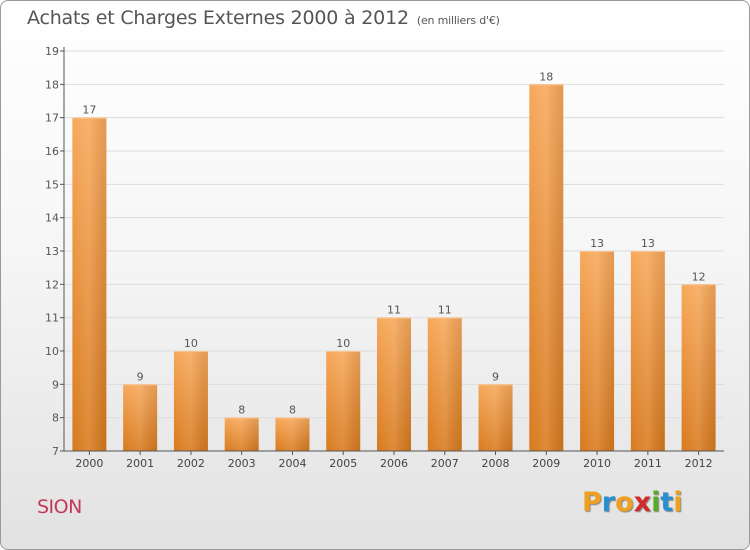  I want to click on x-tick-label: 2000, so click(89, 463).